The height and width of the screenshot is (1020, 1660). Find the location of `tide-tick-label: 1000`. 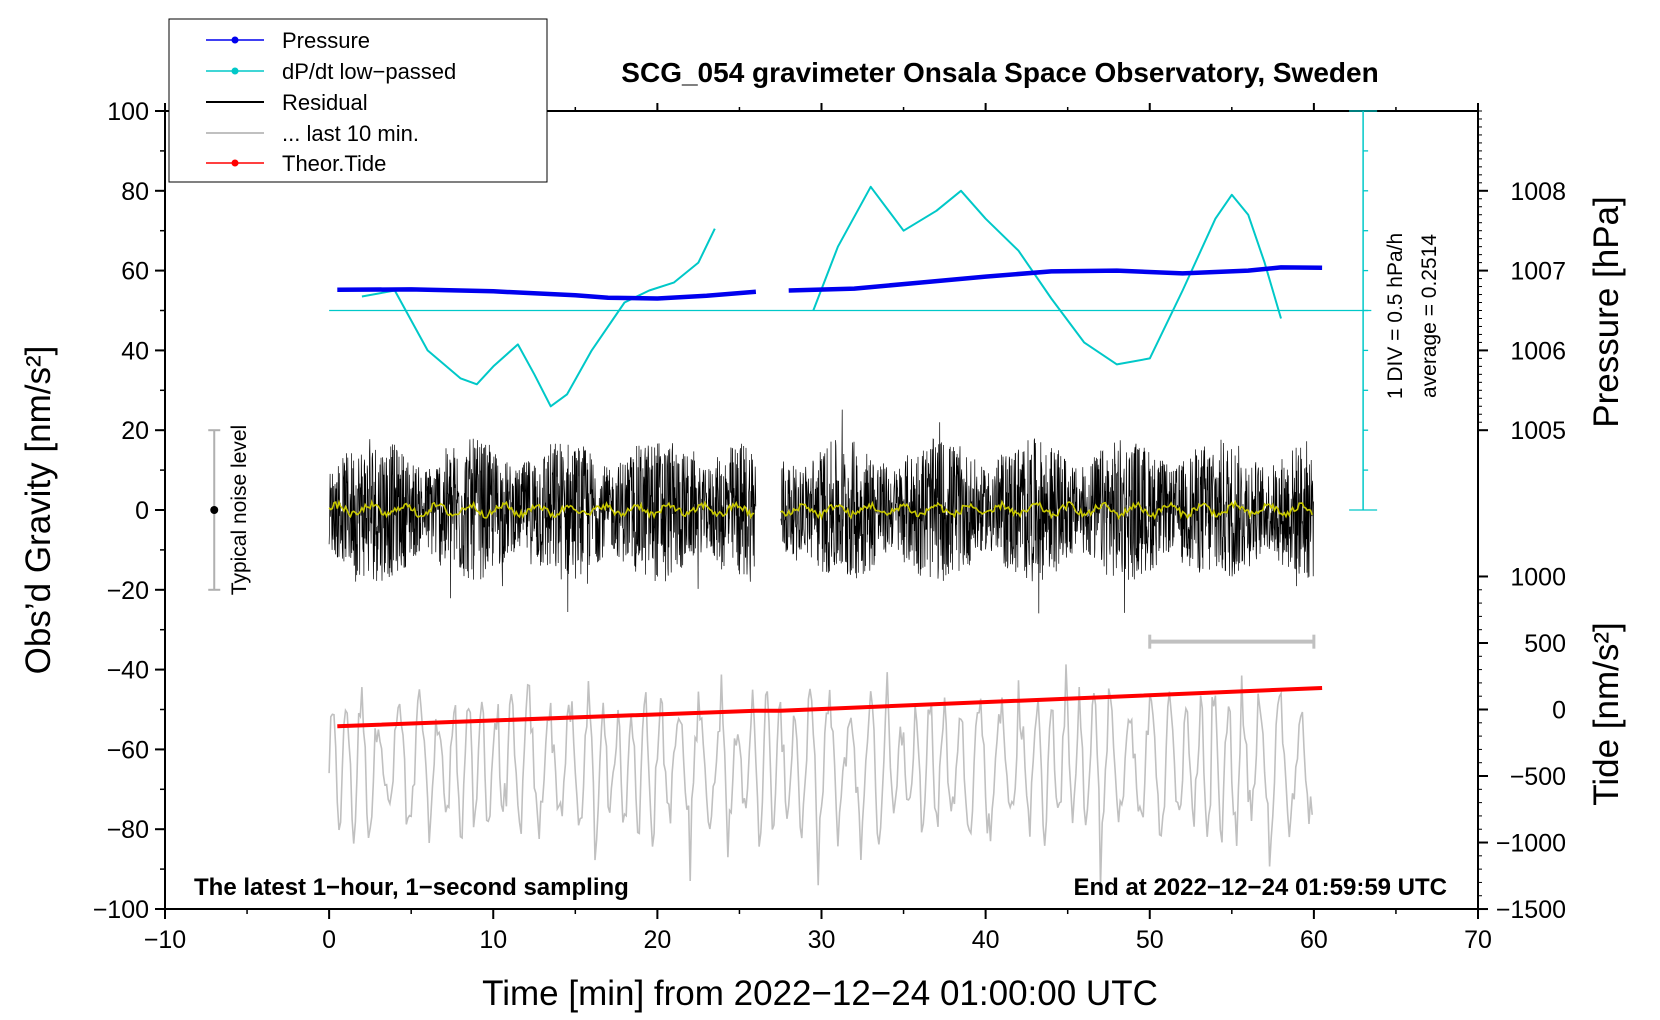

tide-tick-label: 1000 is located at coordinates (1538, 577).